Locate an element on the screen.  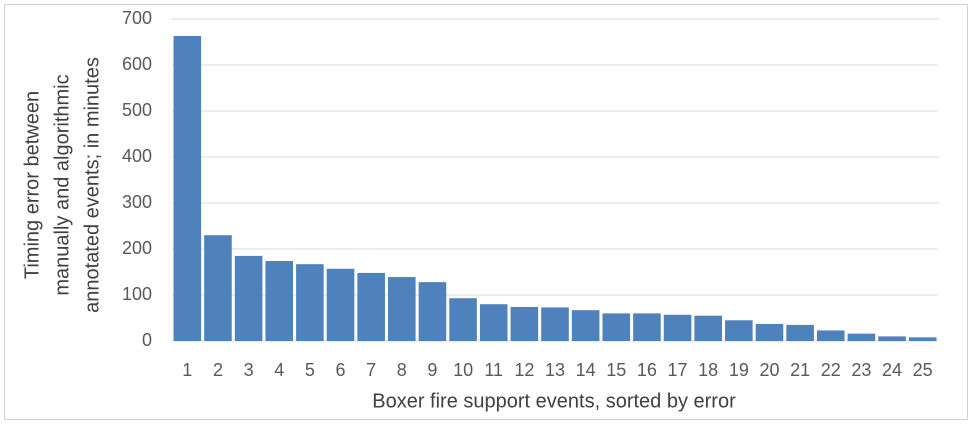
y-axis-title: annotated events; in minutes is located at coordinates (92, 185).